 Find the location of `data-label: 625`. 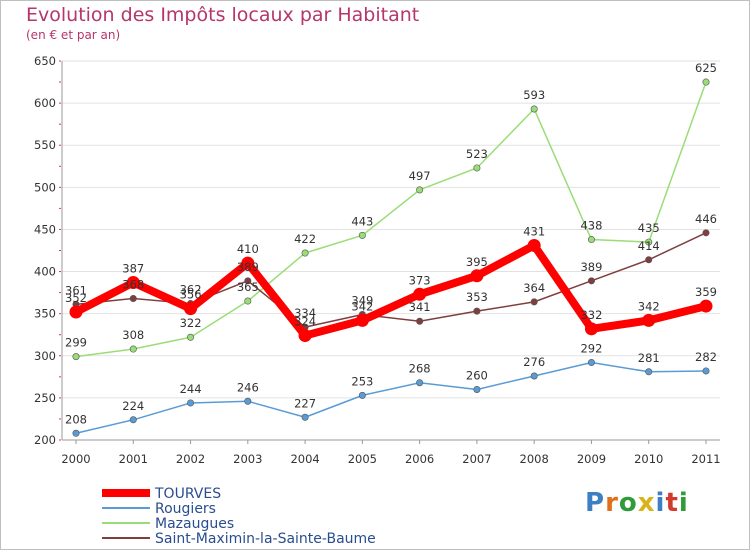

data-label: 625 is located at coordinates (706, 68).